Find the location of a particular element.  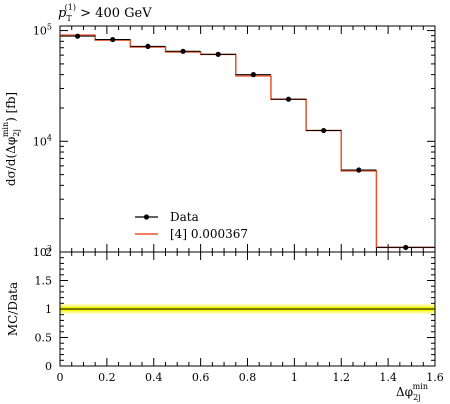

xlabel-main: Δφ is located at coordinates (404, 392).